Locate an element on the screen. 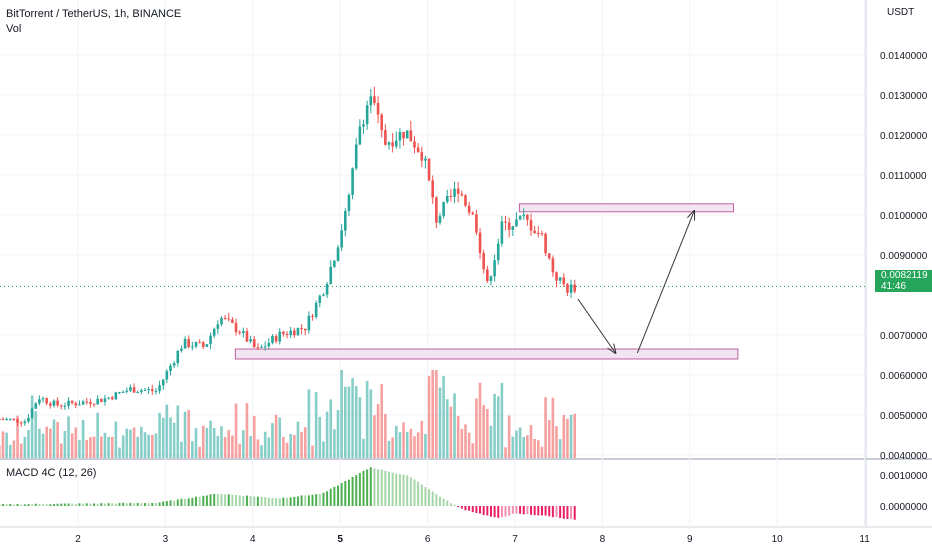  price-tick-label: 0.0040000 is located at coordinates (904, 456).